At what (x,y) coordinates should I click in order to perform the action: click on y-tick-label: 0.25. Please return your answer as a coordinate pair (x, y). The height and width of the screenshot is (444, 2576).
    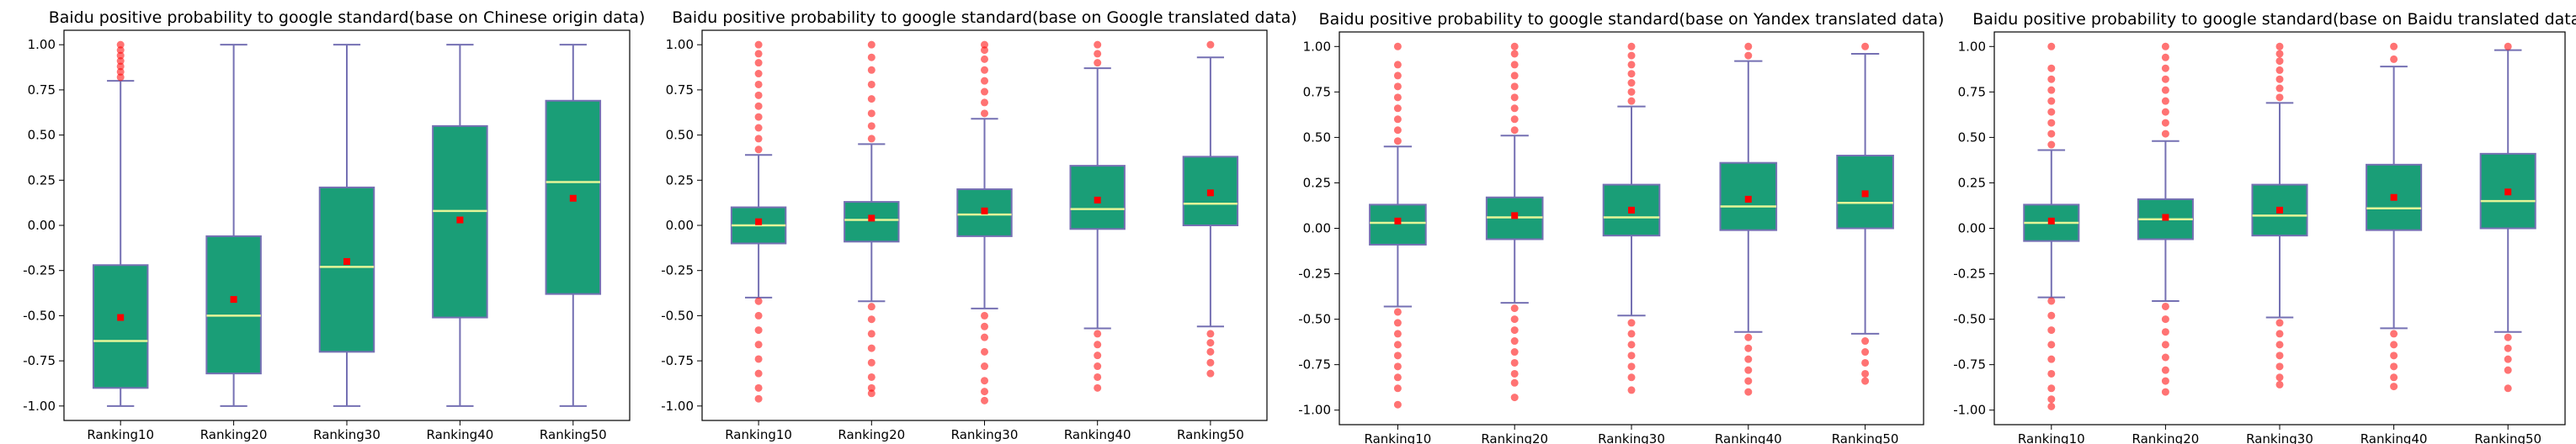
    Looking at the image, I should click on (680, 180).